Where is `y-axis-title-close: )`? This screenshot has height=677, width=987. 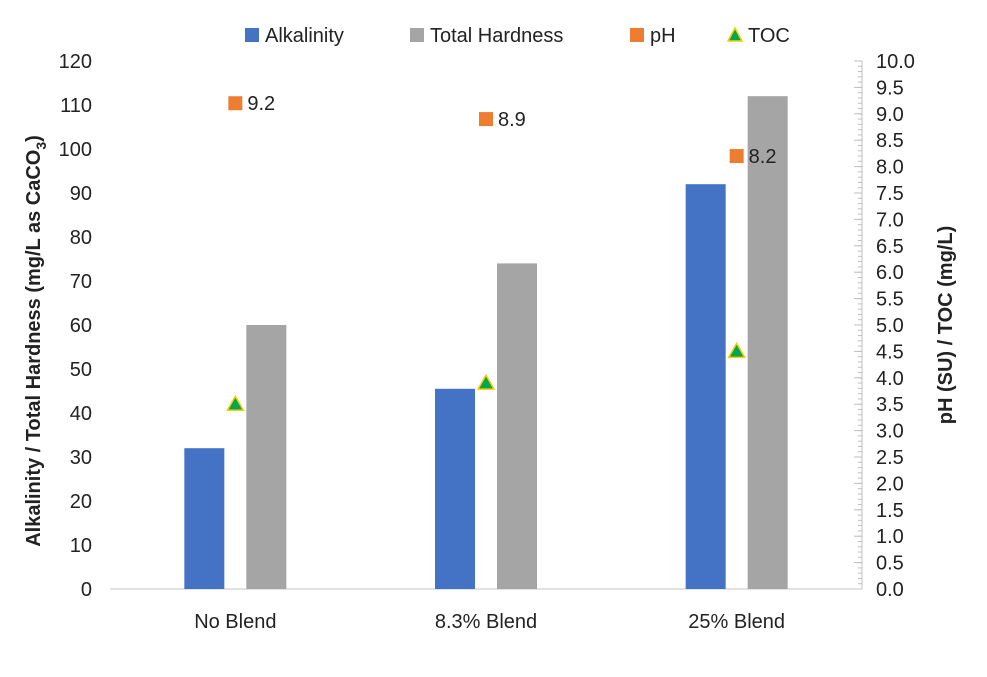
y-axis-title-close: ) is located at coordinates (34, 138).